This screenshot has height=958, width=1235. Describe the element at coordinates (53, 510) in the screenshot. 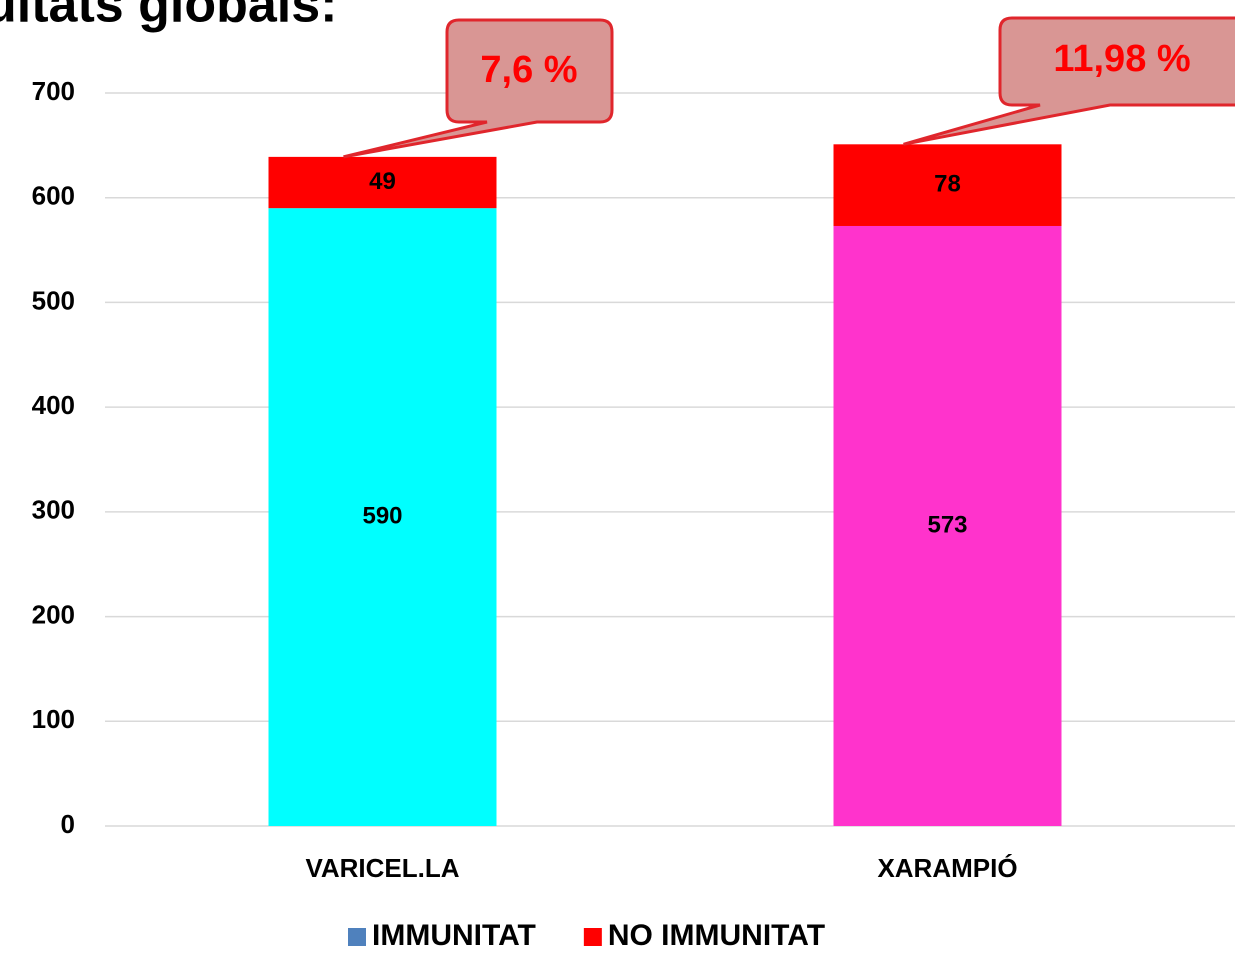

I see `y-tick-label: 300` at that location.